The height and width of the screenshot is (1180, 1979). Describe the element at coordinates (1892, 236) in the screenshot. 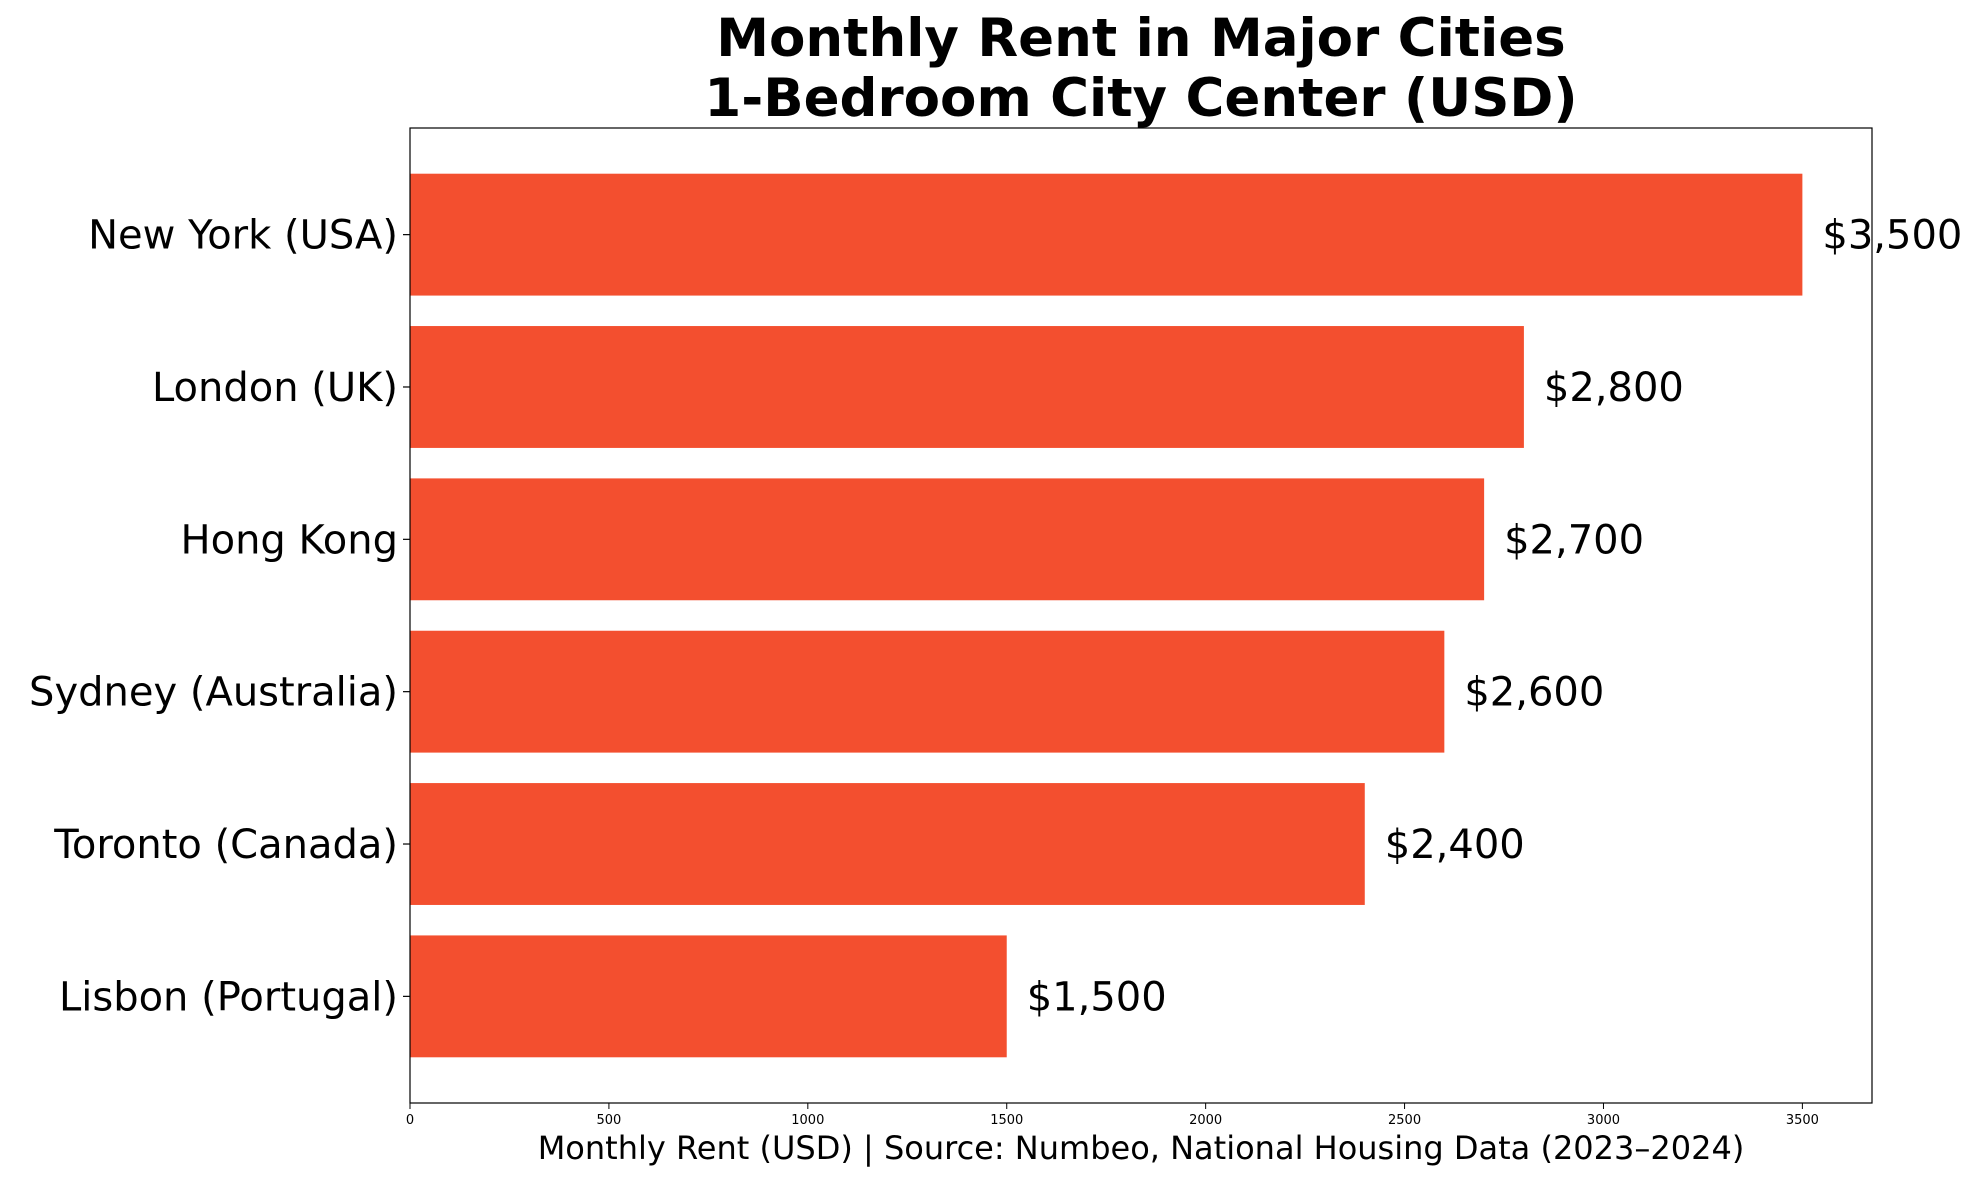

I see `data-label: $3,500` at that location.